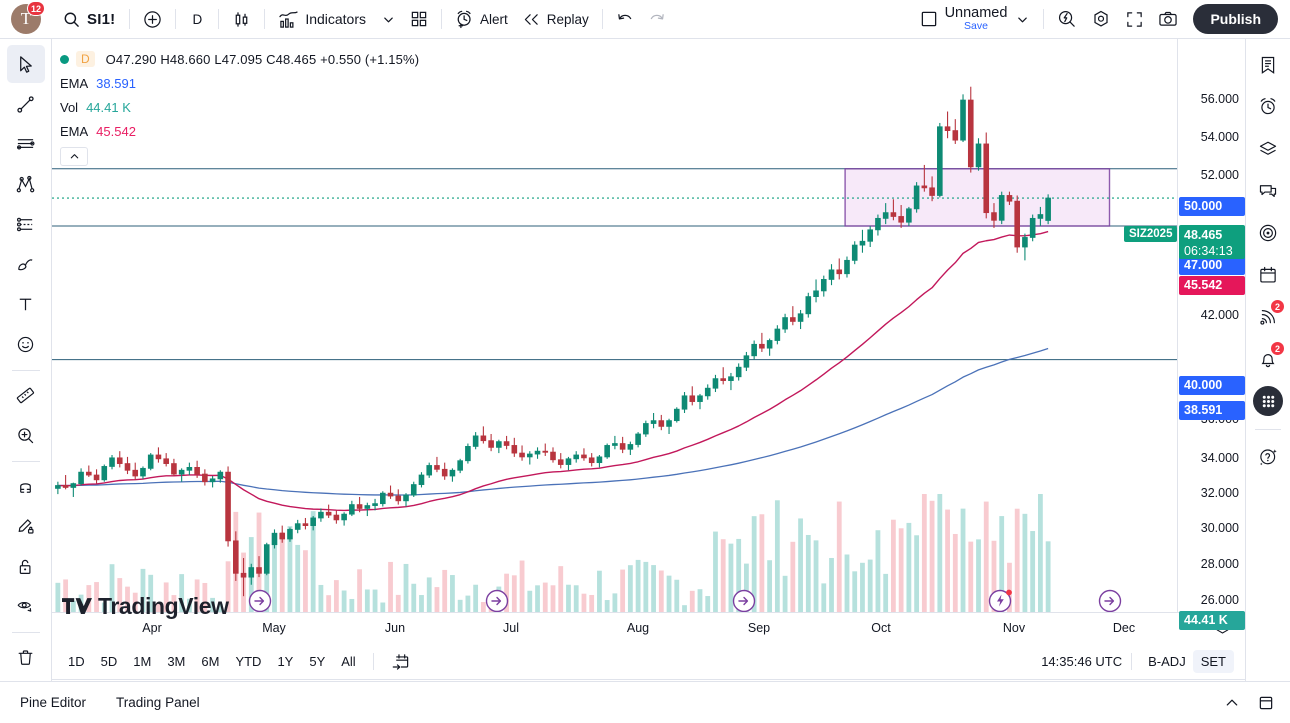 The height and width of the screenshot is (723, 1290). What do you see at coordinates (25, 64) in the screenshot?
I see `cursor-tool` at bounding box center [25, 64].